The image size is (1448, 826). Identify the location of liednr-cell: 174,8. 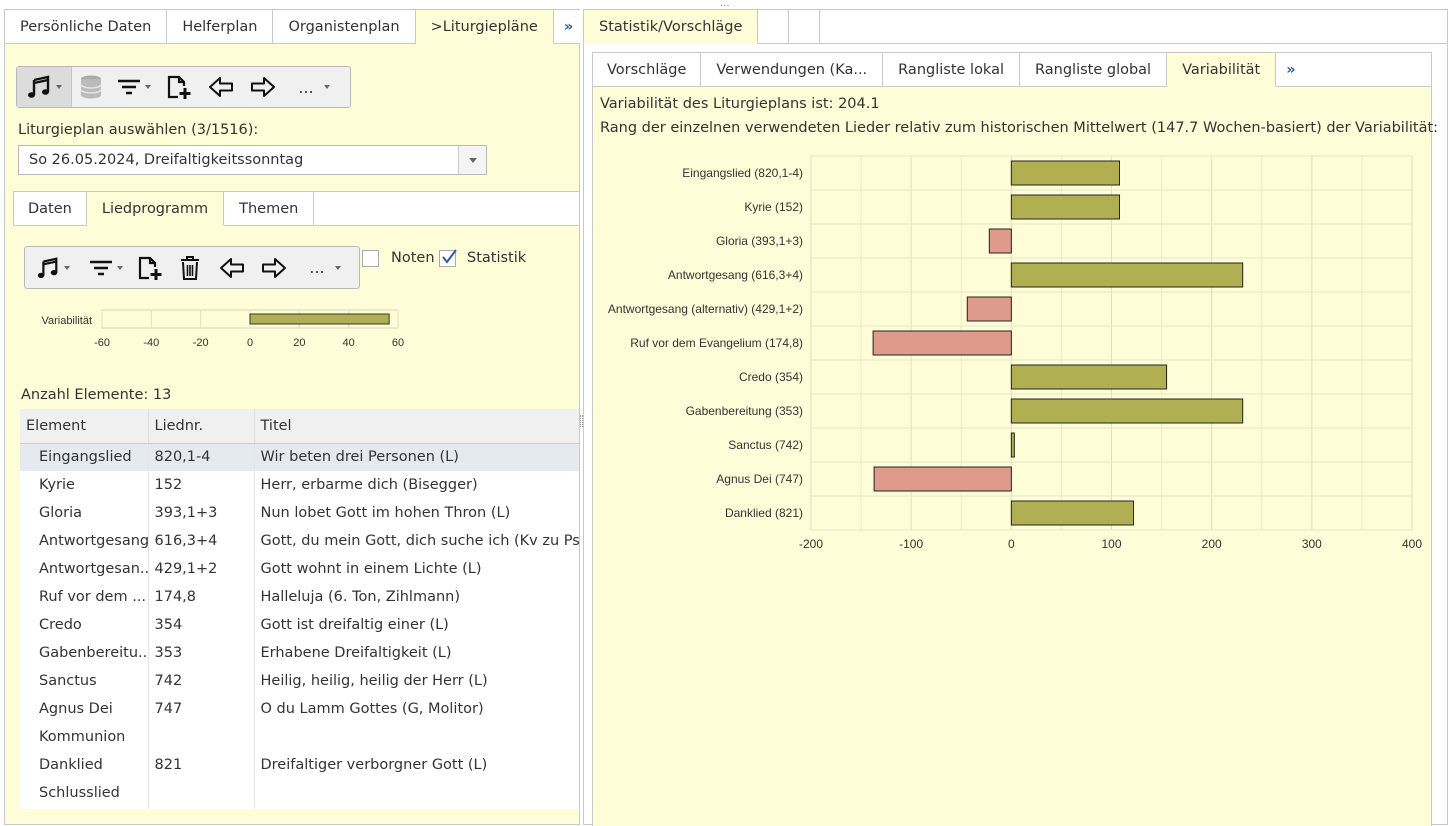
(201, 597).